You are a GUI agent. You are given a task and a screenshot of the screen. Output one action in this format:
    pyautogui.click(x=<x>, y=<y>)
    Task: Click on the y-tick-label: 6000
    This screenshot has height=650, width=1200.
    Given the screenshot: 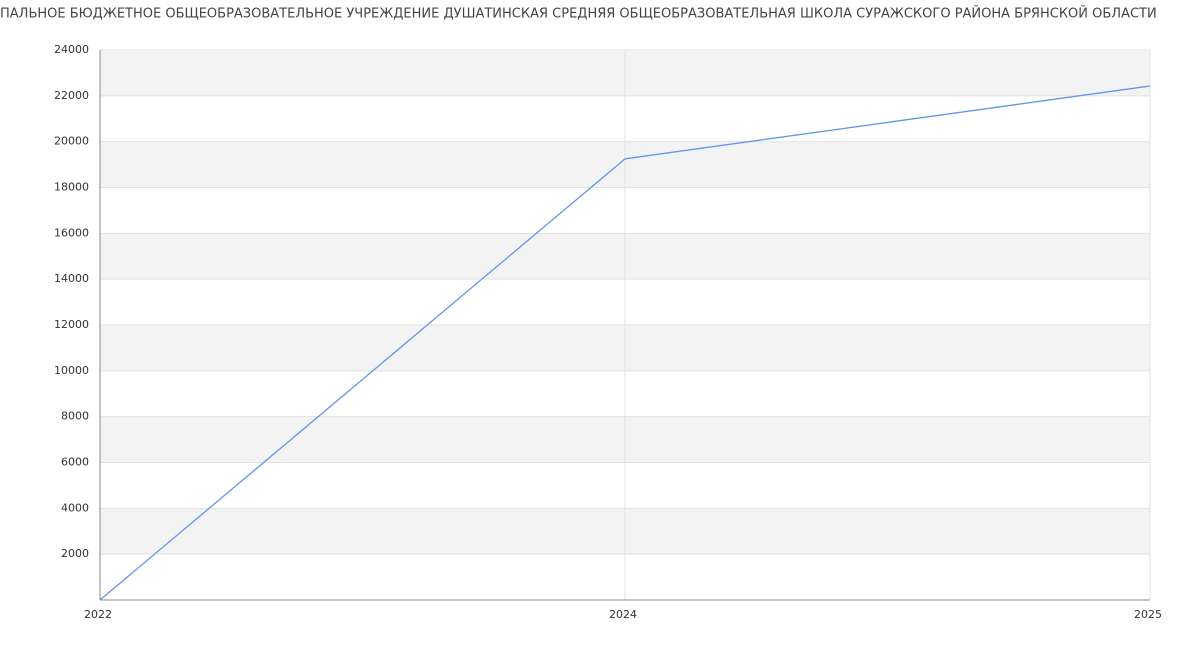 What is the action you would take?
    pyautogui.click(x=75, y=462)
    